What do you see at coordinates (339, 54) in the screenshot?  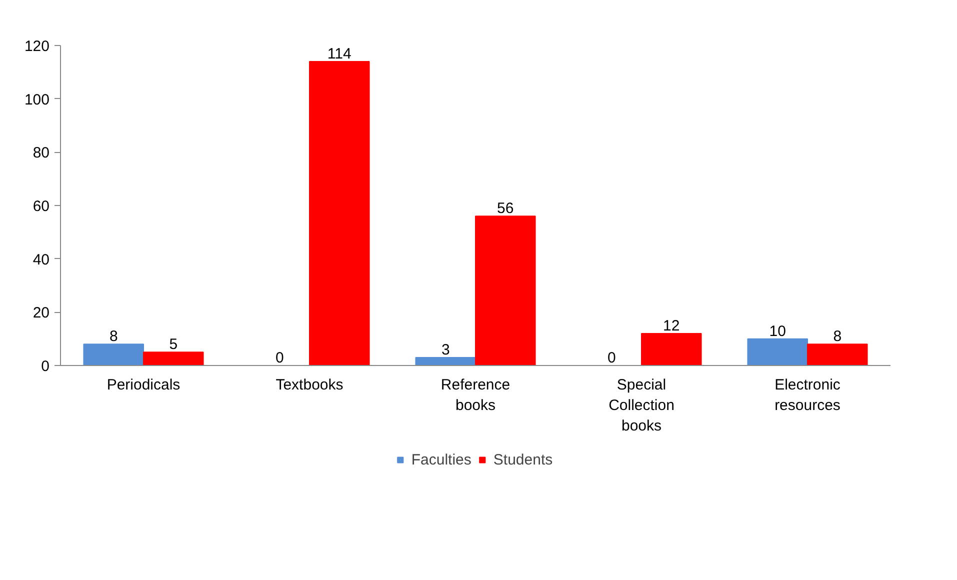 I see `data-label: 114` at bounding box center [339, 54].